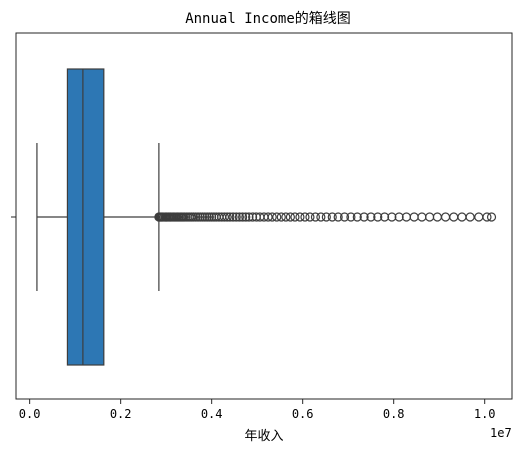  Describe the element at coordinates (303, 414) in the screenshot. I see `x-tick-label: 0.6` at that location.